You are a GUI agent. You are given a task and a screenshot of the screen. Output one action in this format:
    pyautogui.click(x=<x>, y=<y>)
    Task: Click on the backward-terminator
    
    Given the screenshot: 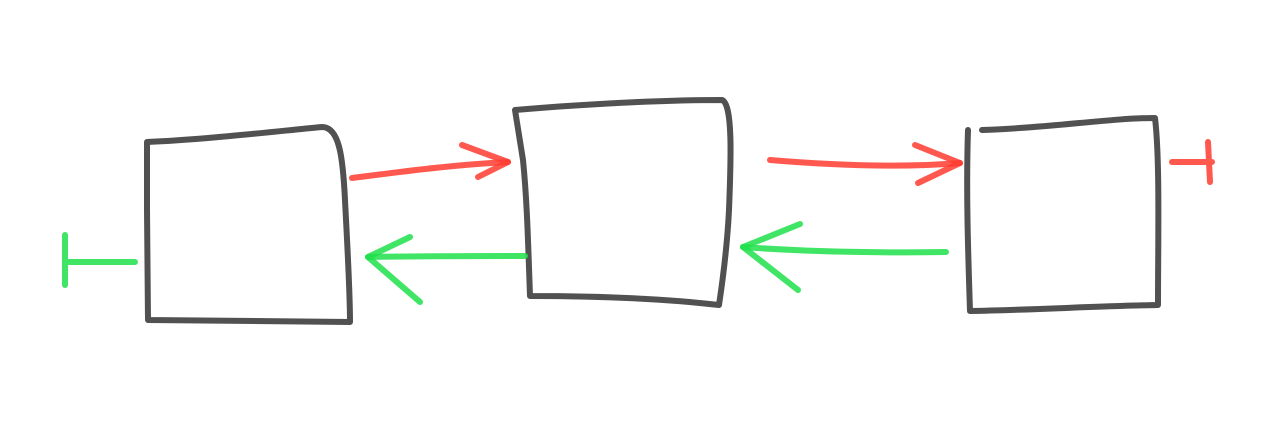 What is the action you would take?
    pyautogui.click(x=100, y=260)
    